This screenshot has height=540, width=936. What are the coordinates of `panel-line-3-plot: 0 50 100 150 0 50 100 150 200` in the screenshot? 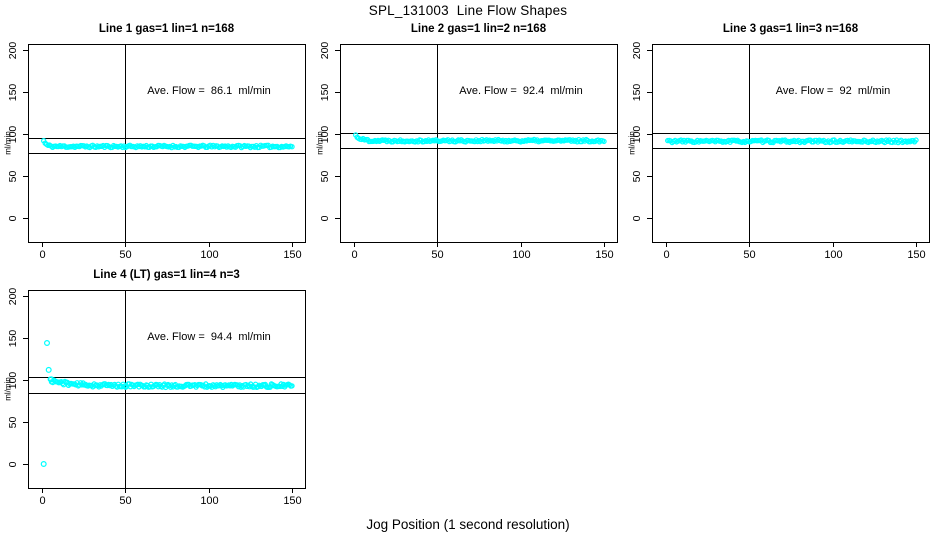 It's located at (780, 151).